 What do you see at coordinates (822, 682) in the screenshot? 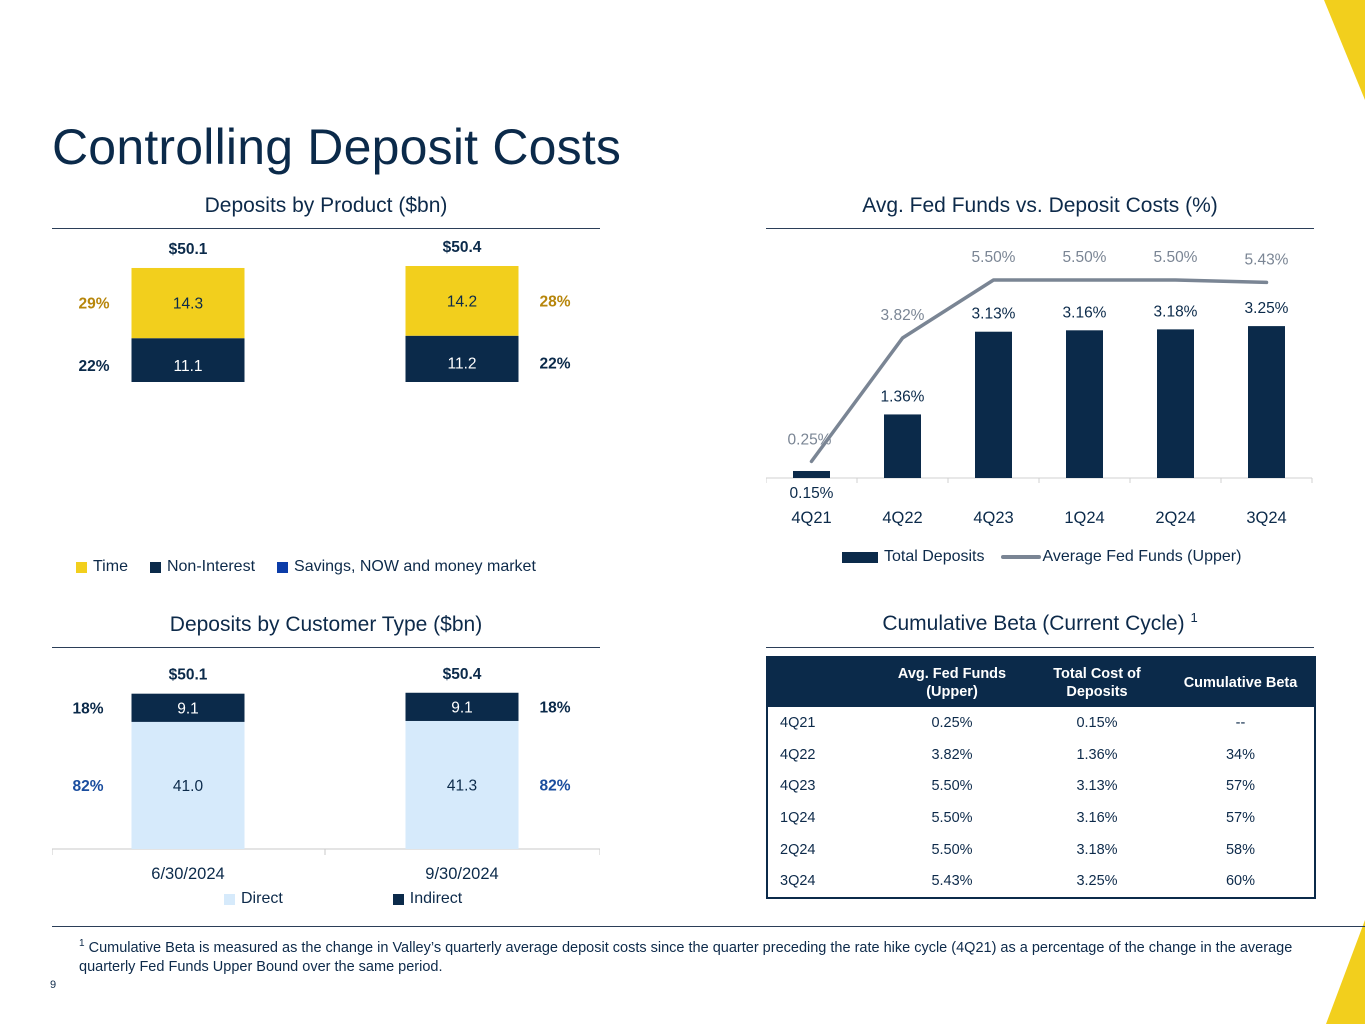
I see `header-quarter` at bounding box center [822, 682].